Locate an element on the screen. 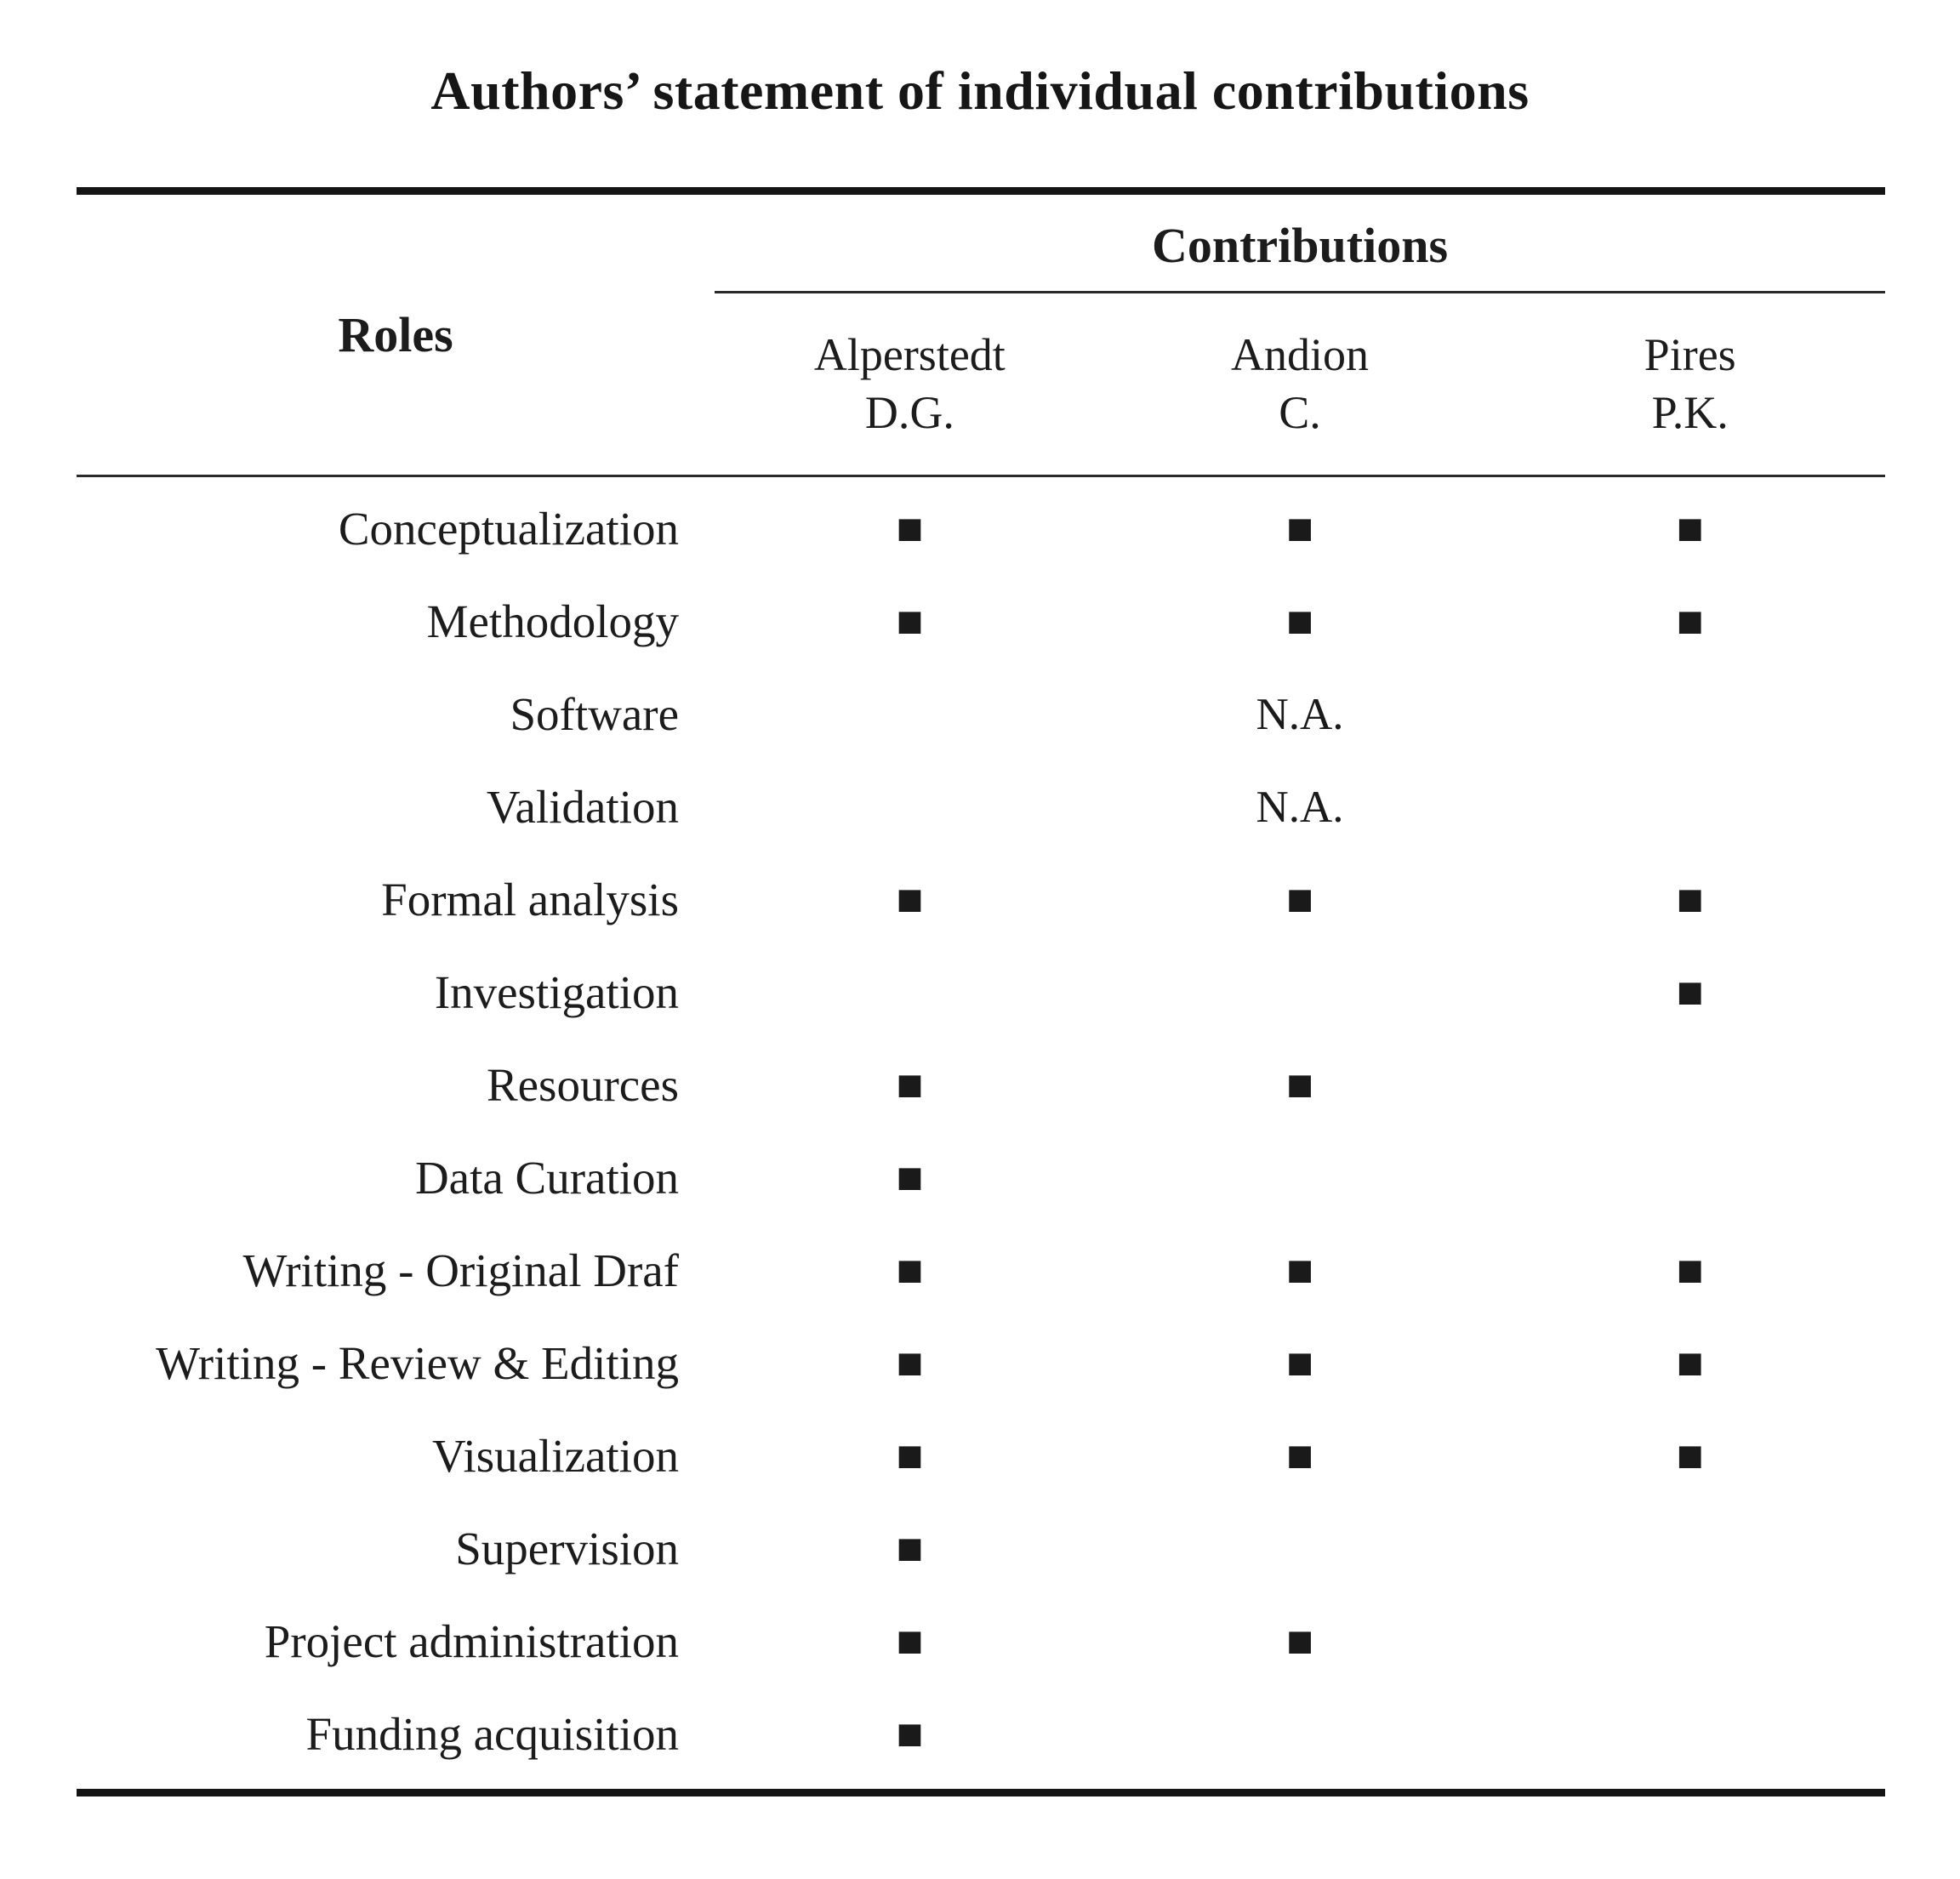 The height and width of the screenshot is (1879, 1960). author-name: Andion is located at coordinates (1300, 354).